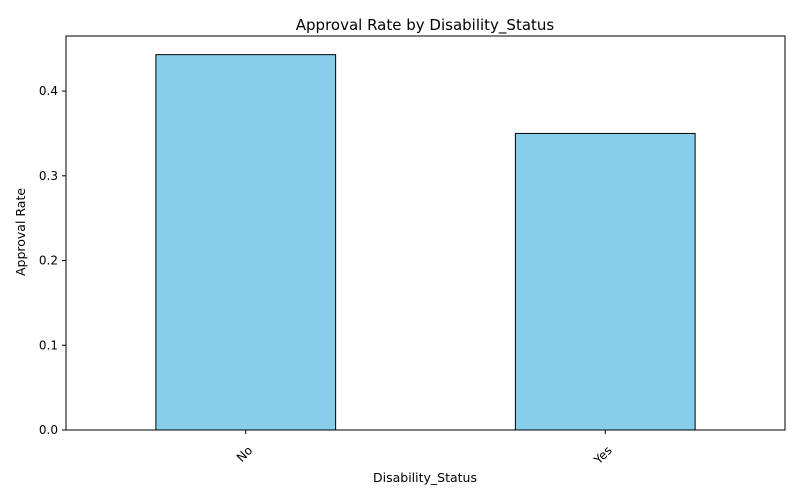 Image resolution: width=800 pixels, height=500 pixels. I want to click on chart-title: Approval Rate by Disability_Status, so click(425, 25).